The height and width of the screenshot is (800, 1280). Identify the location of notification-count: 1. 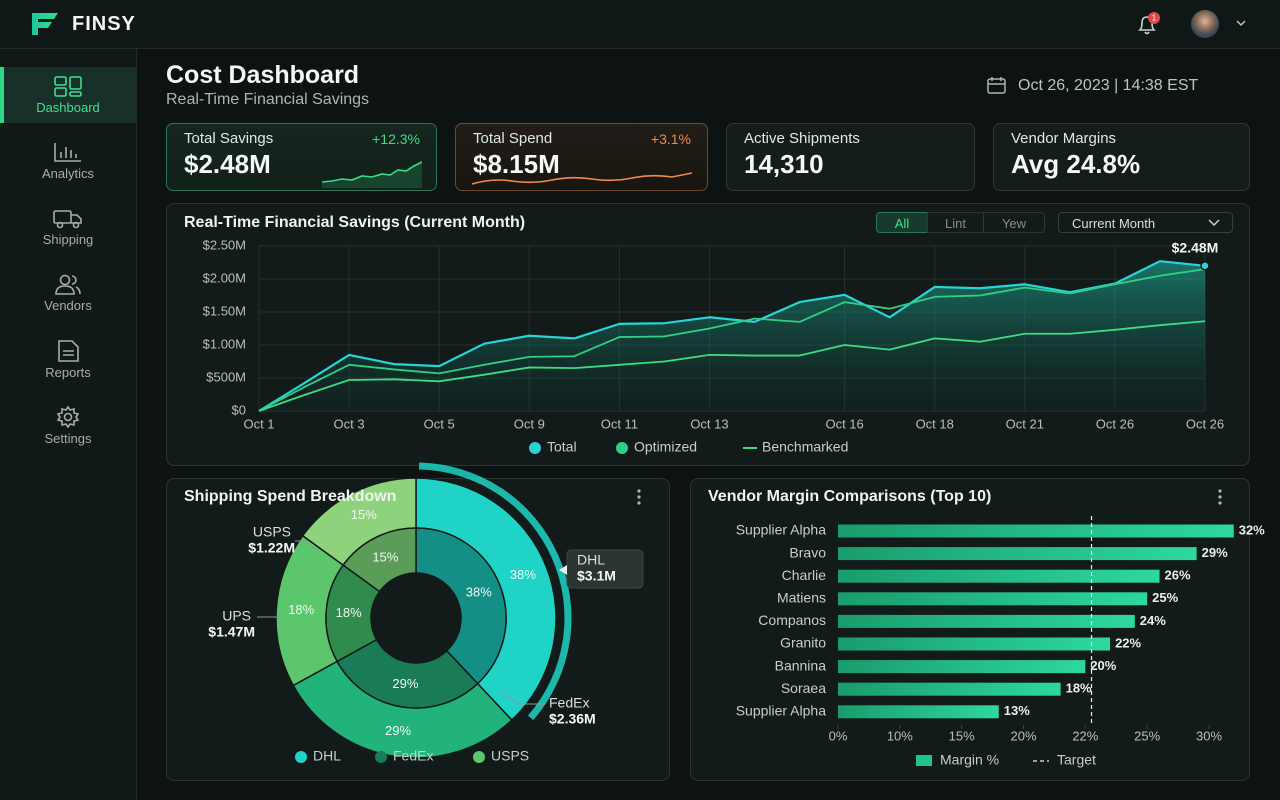
(1154, 18).